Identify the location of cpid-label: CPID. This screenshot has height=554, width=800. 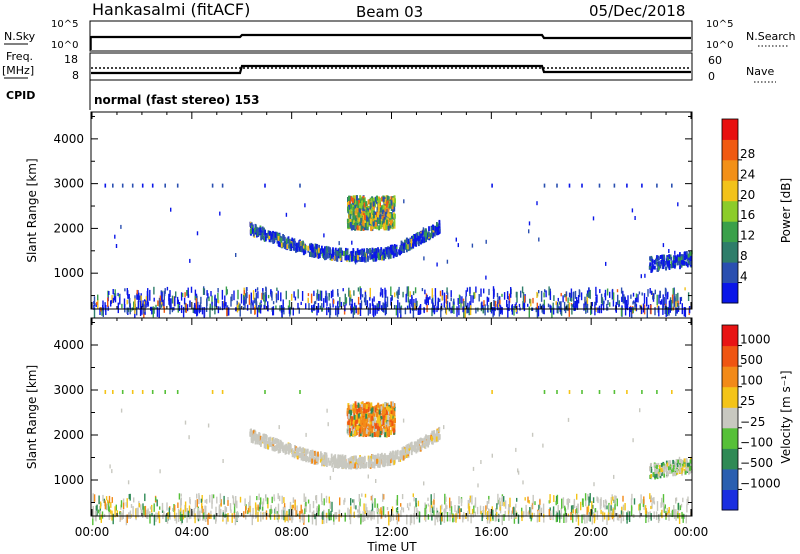
(20, 95).